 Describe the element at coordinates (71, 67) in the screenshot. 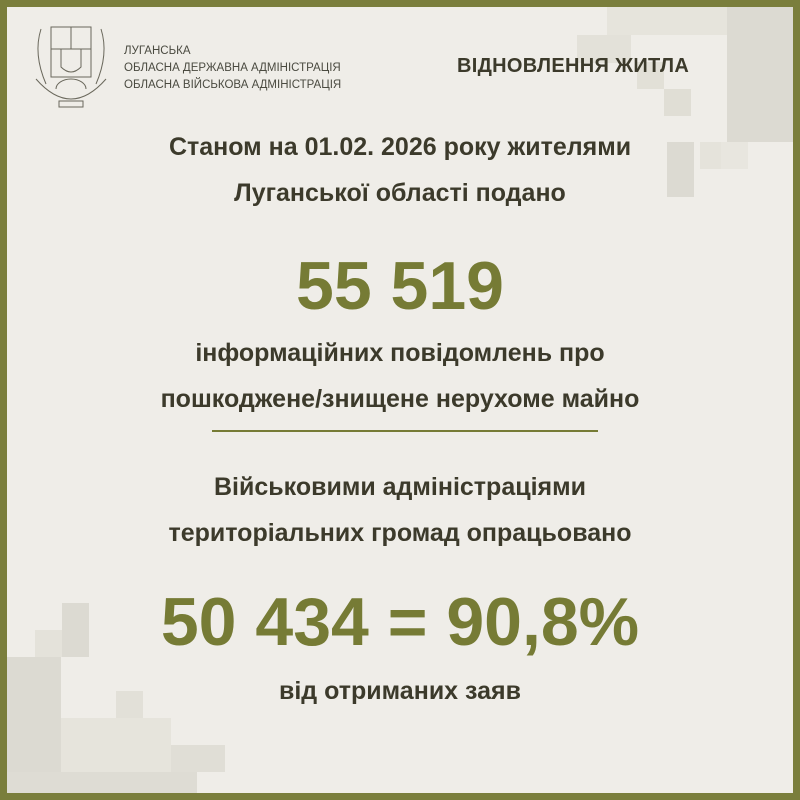

I see `coat-of-arms-logo` at that location.